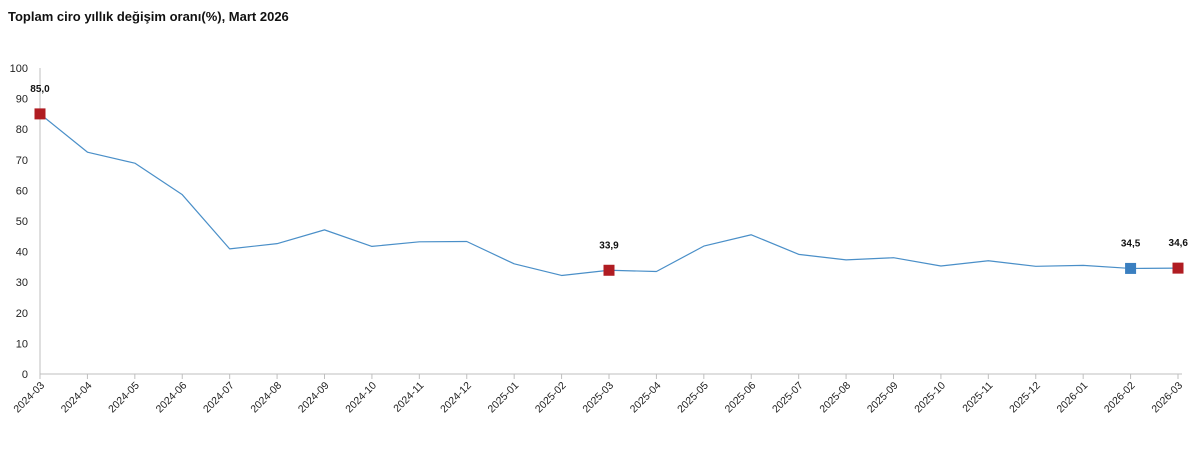 Image resolution: width=1200 pixels, height=469 pixels. Describe the element at coordinates (25, 375) in the screenshot. I see `y-tick-label: 0` at that location.